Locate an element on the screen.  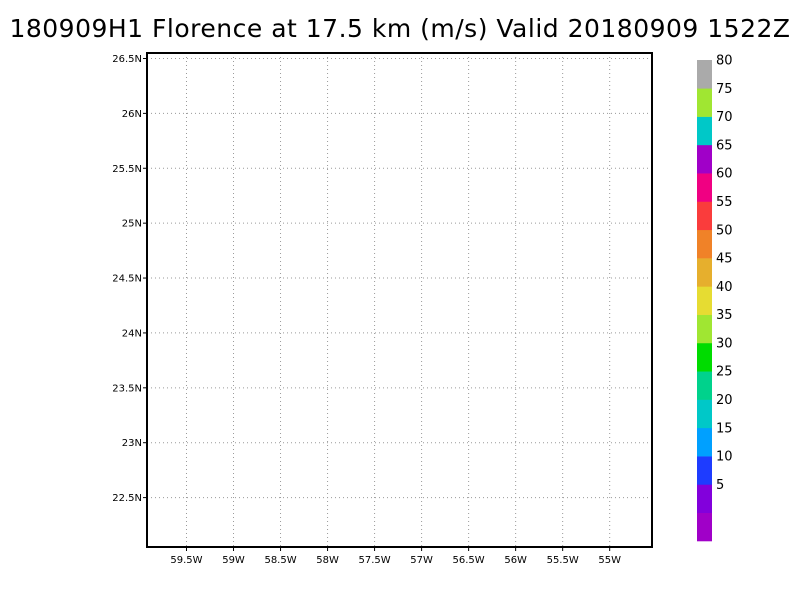
lon-tick-label: 55.5W is located at coordinates (563, 560).